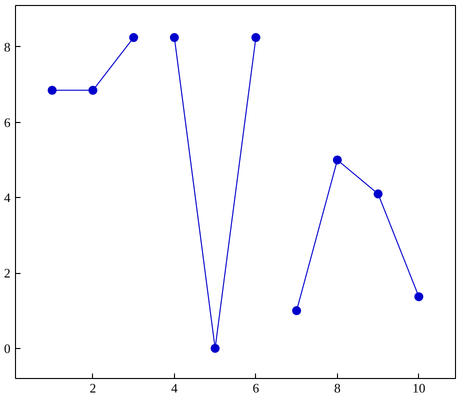  I want to click on y-tick-label: 4, so click(7, 198).